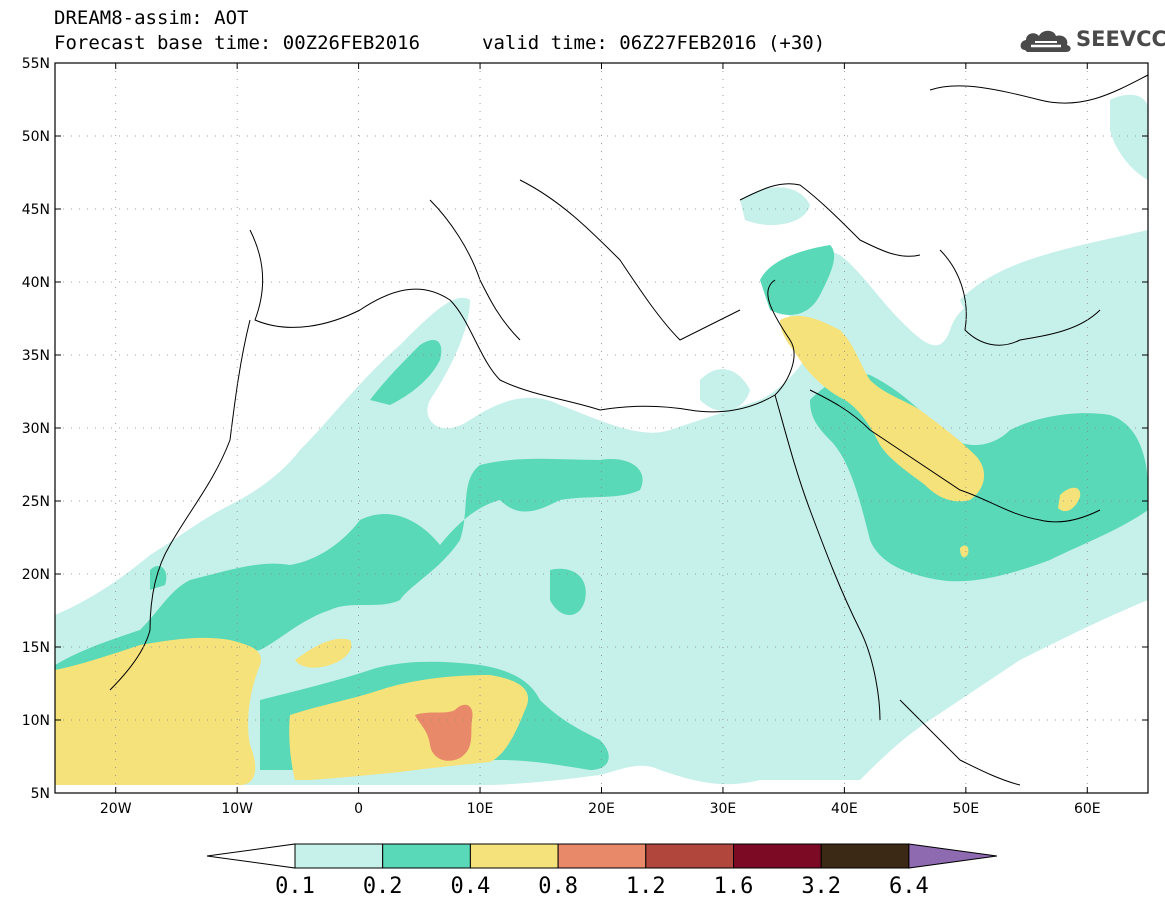 The width and height of the screenshot is (1165, 905). I want to click on latitude-labels: 55N 50N 45N 40N 35N 30N 25N 20N 15N 10N 5N, so click(36, 429).